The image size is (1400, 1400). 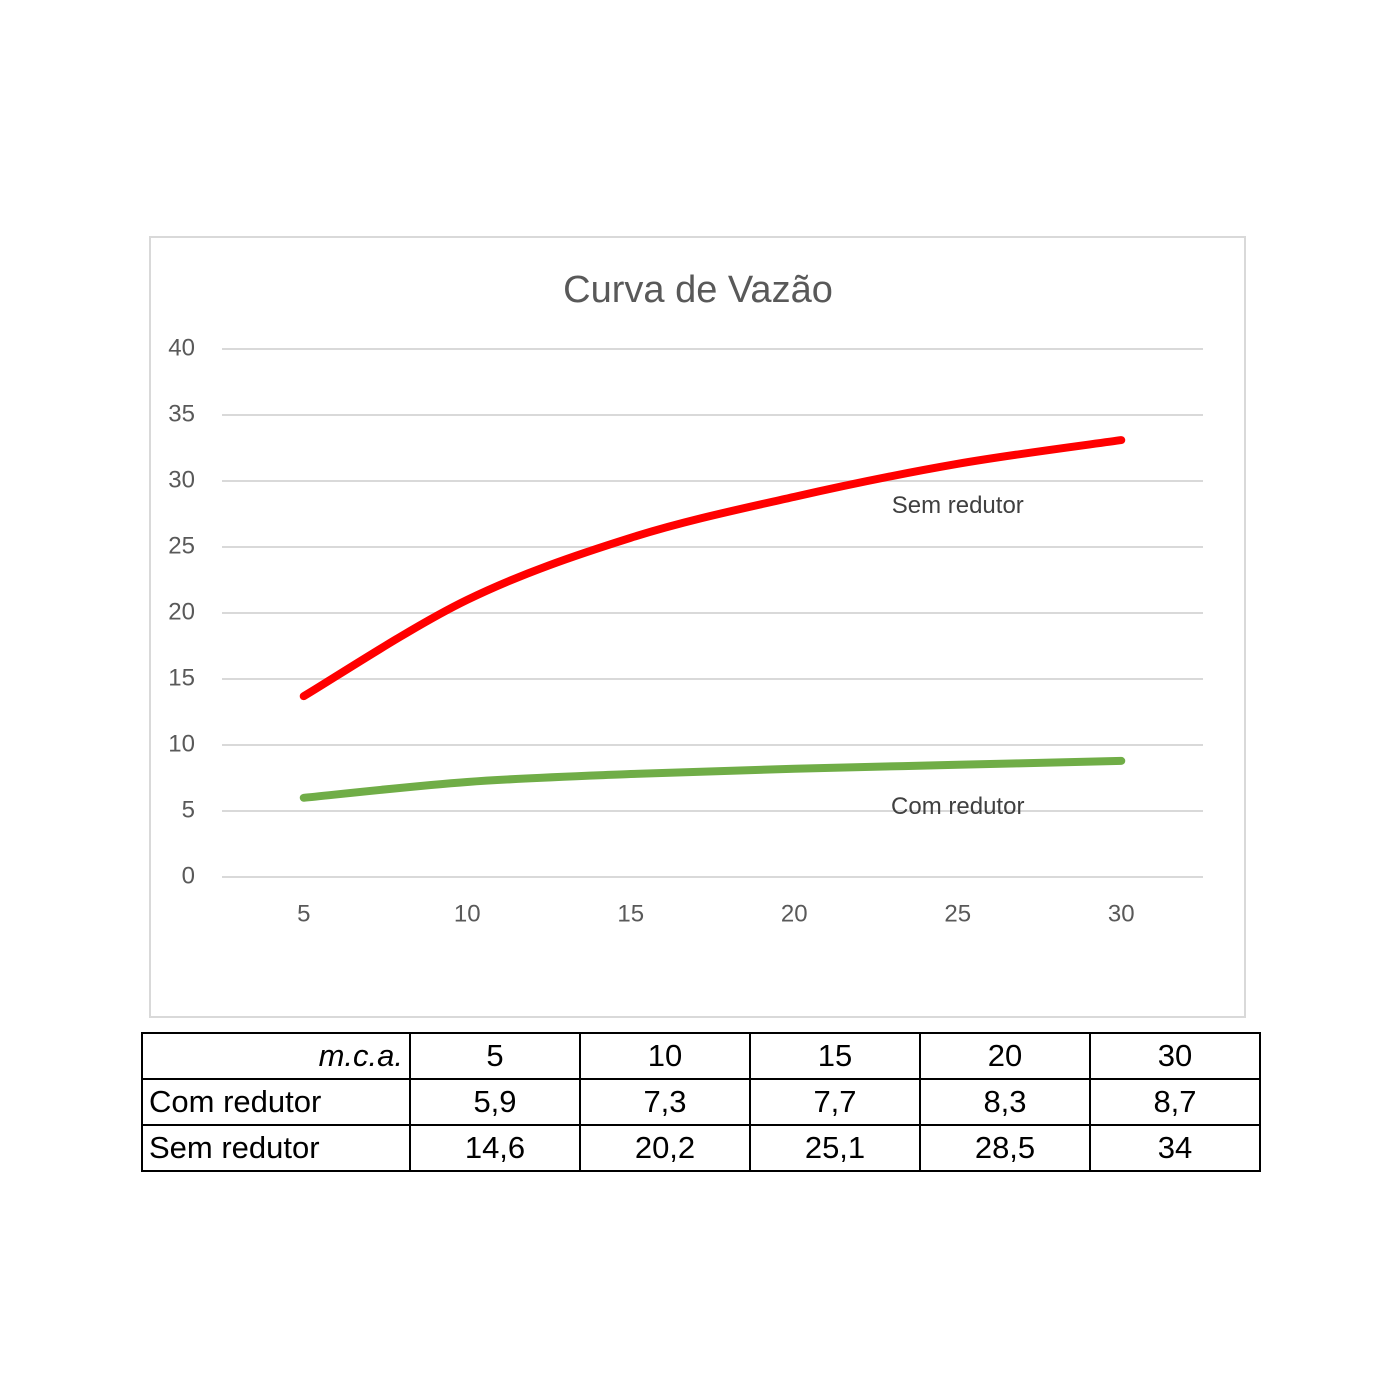 I want to click on table-cell: 7,3, so click(x=665, y=1102).